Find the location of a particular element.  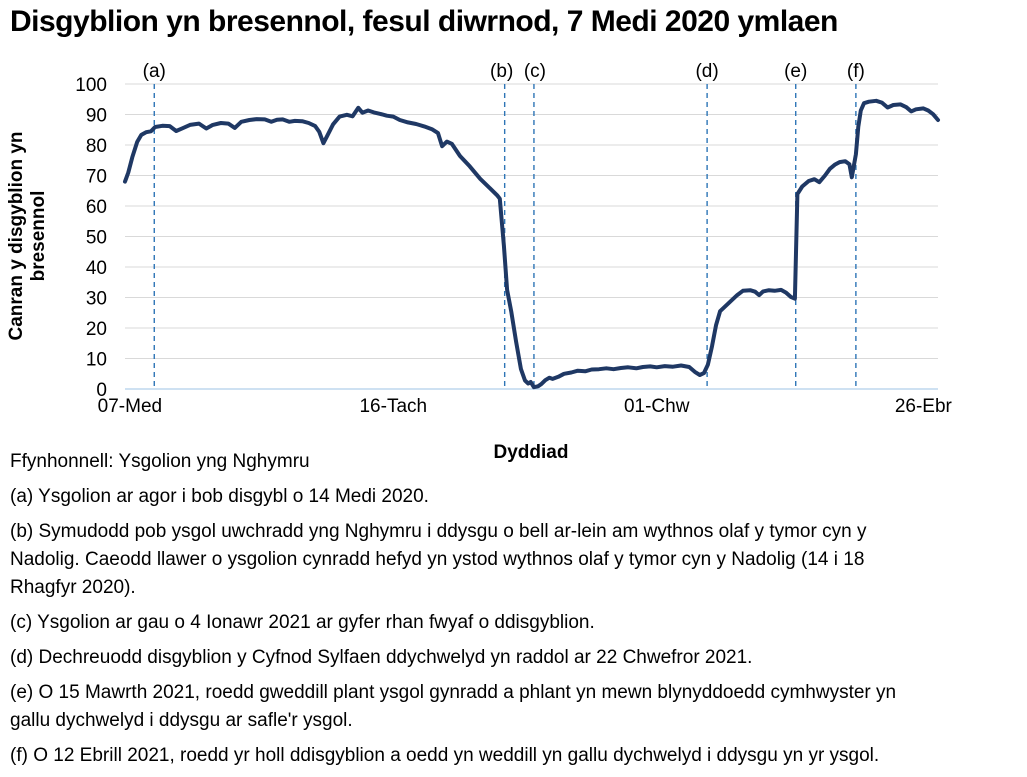

y-tick-label-40: 40 is located at coordinates (96, 268).